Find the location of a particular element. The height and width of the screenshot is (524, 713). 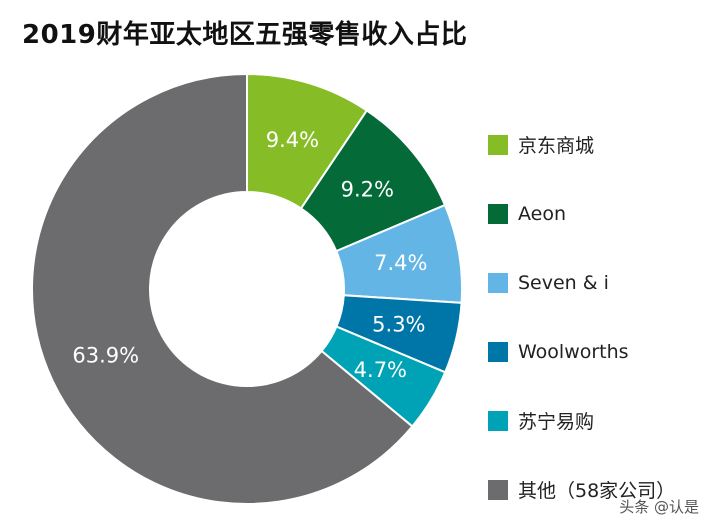

legend-item-woolworths: Woolworths is located at coordinates (581, 351).